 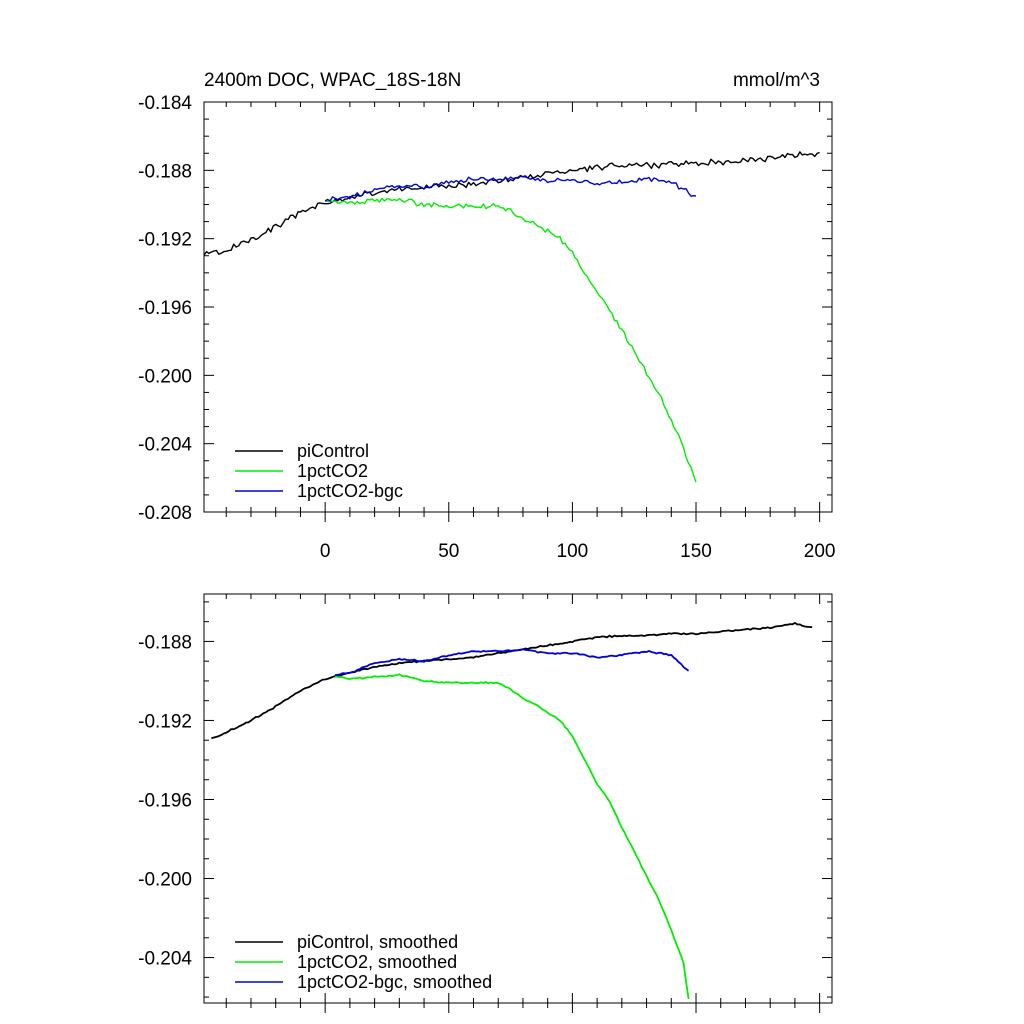 I want to click on chart-units: mmol/m^3, so click(x=776, y=80).